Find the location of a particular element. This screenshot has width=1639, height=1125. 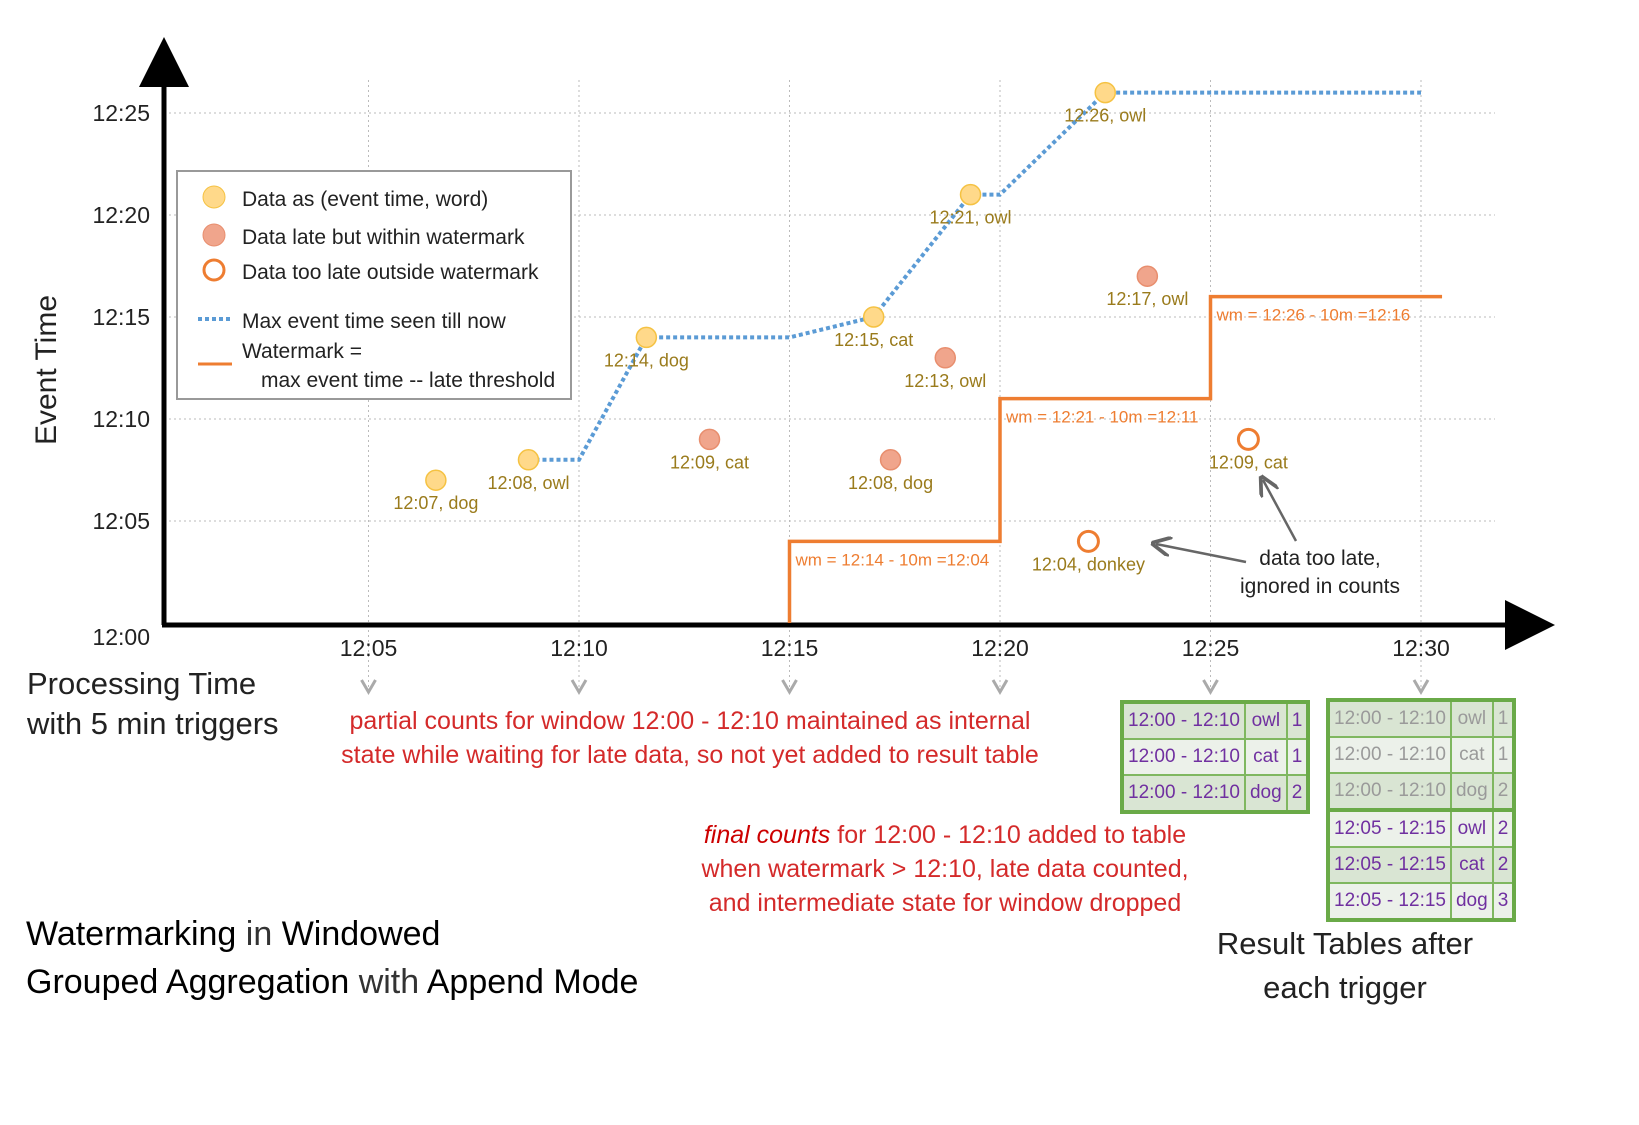

y-axis-label: Event Time is located at coordinates (46, 370).